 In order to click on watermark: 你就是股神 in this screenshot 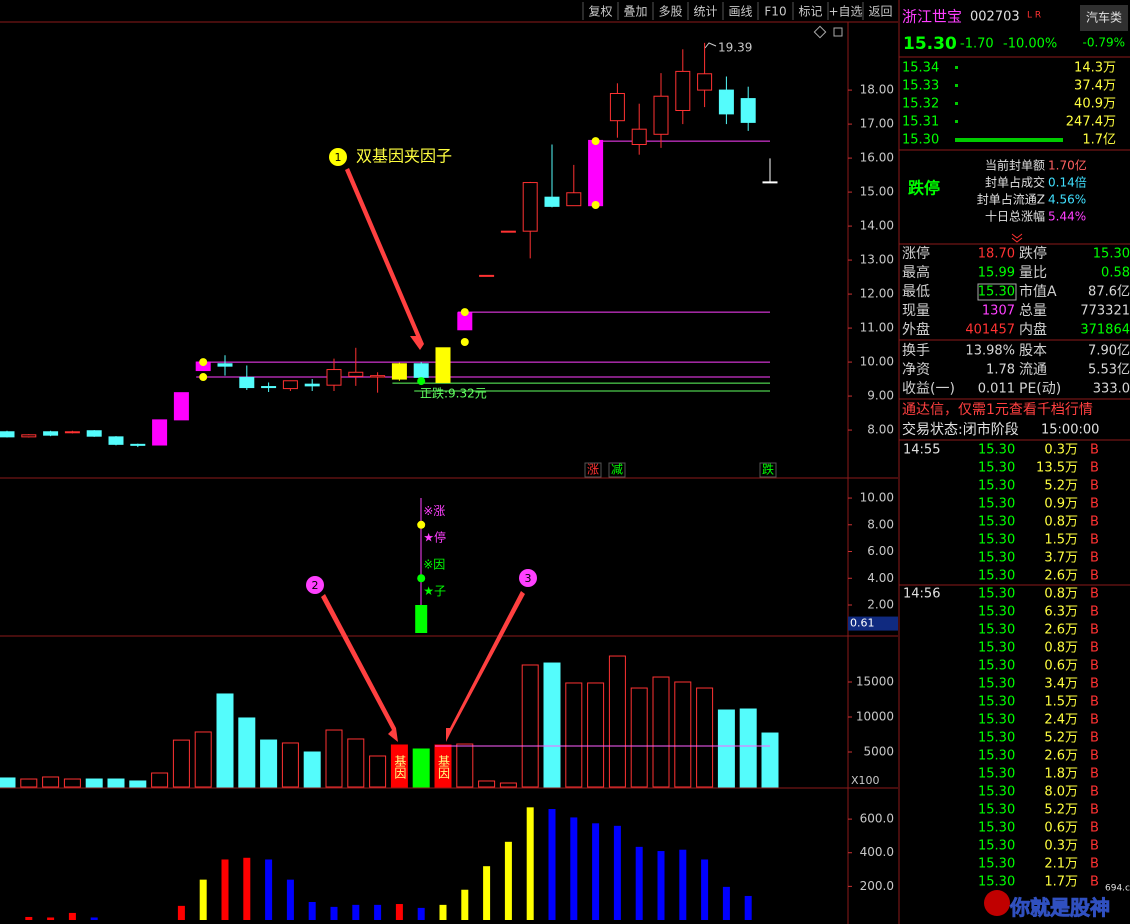, I will do `click(1059, 908)`.